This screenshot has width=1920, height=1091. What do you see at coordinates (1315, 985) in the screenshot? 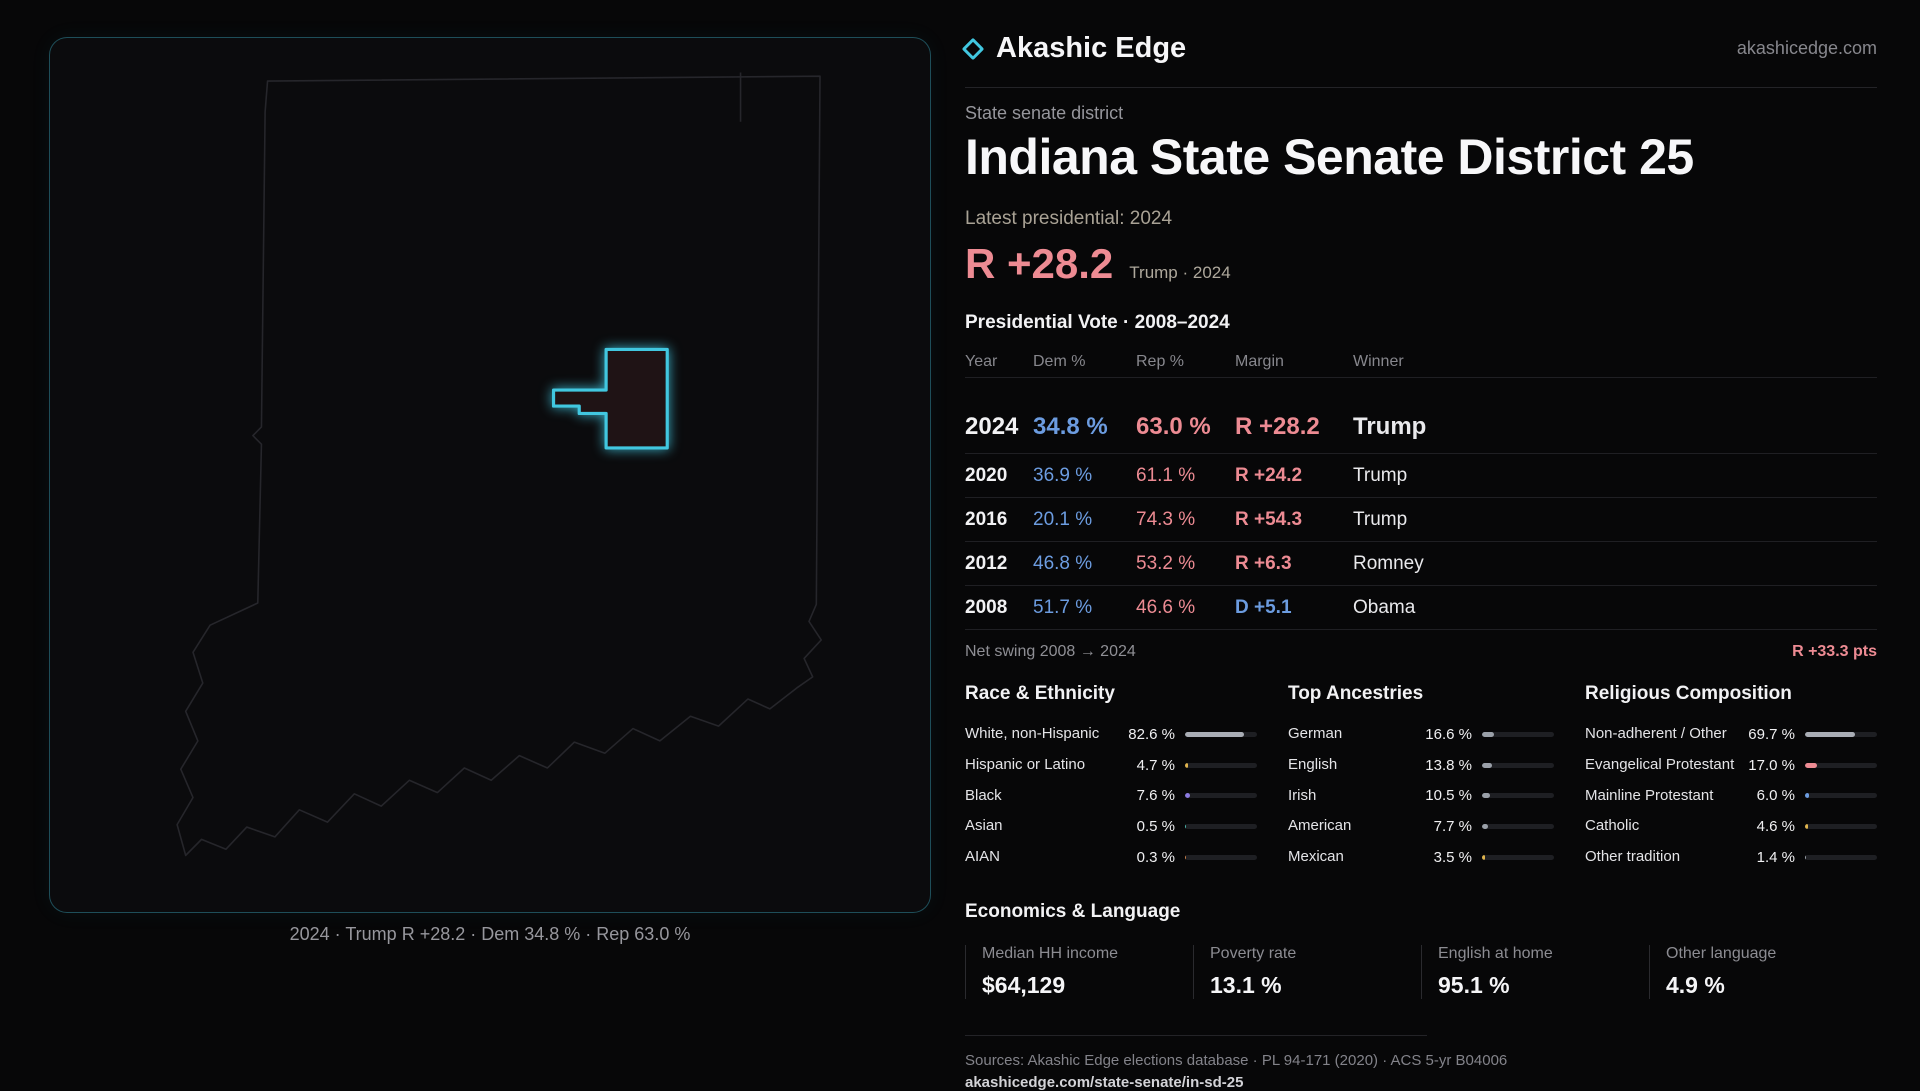
I see `econ-stat-value: 13.1 %` at bounding box center [1315, 985].